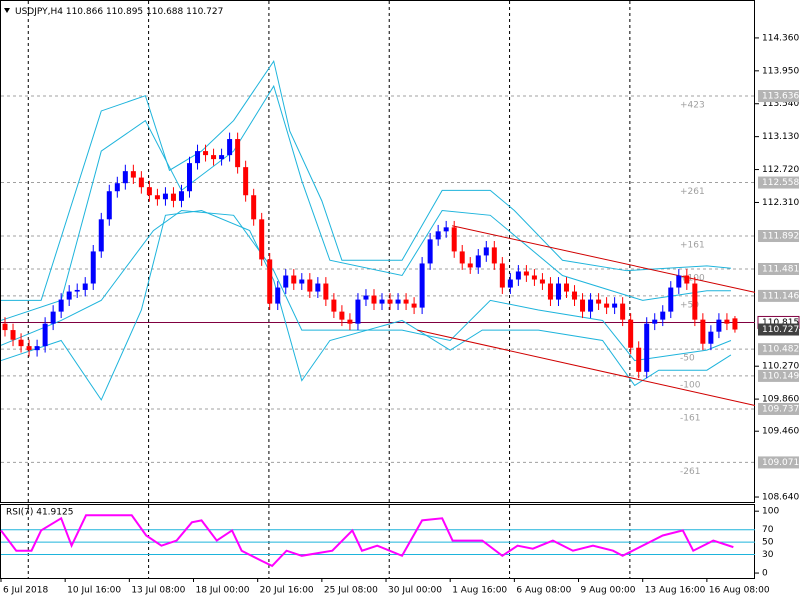 The image size is (800, 600). I want to click on y-tick-label: 109.460, so click(780, 432).